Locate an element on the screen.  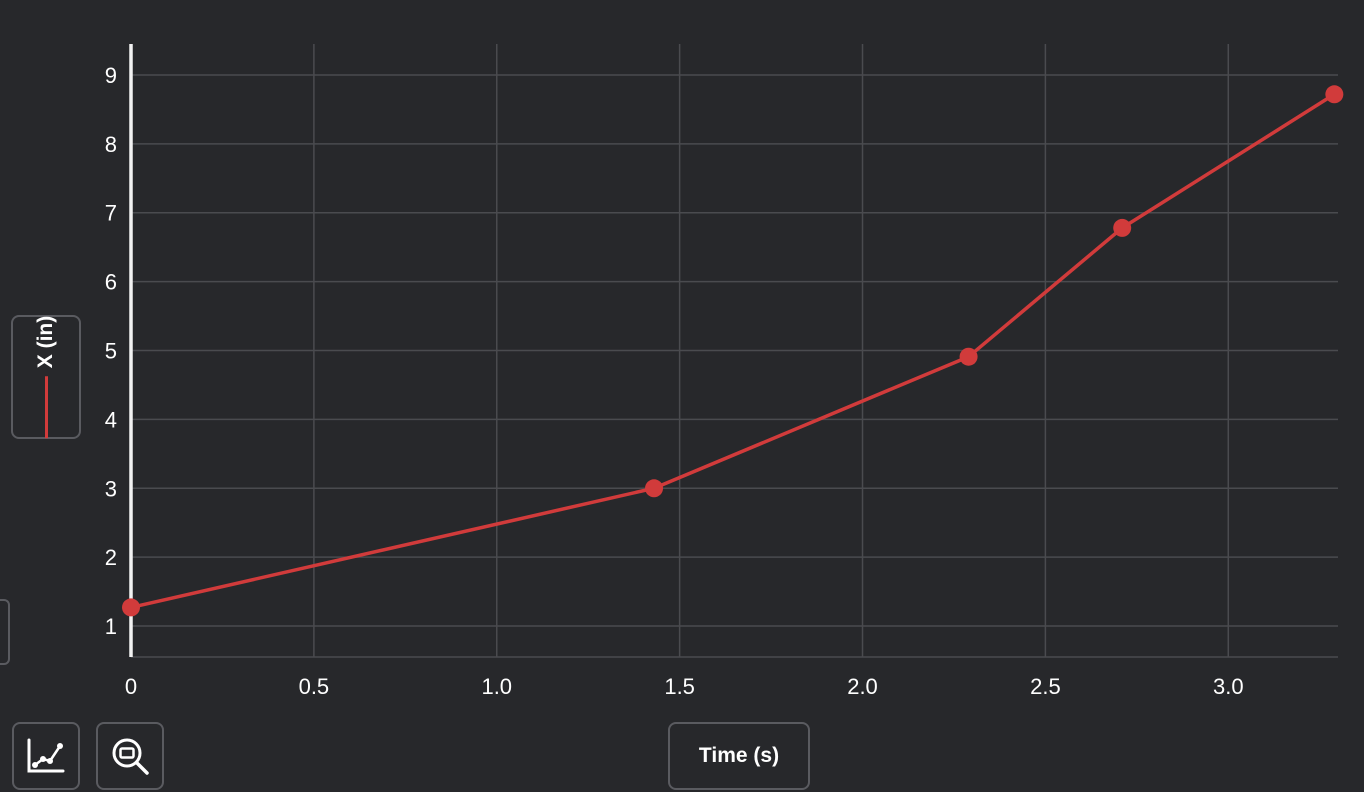
y-tick-label-3: 4 is located at coordinates (111, 419).